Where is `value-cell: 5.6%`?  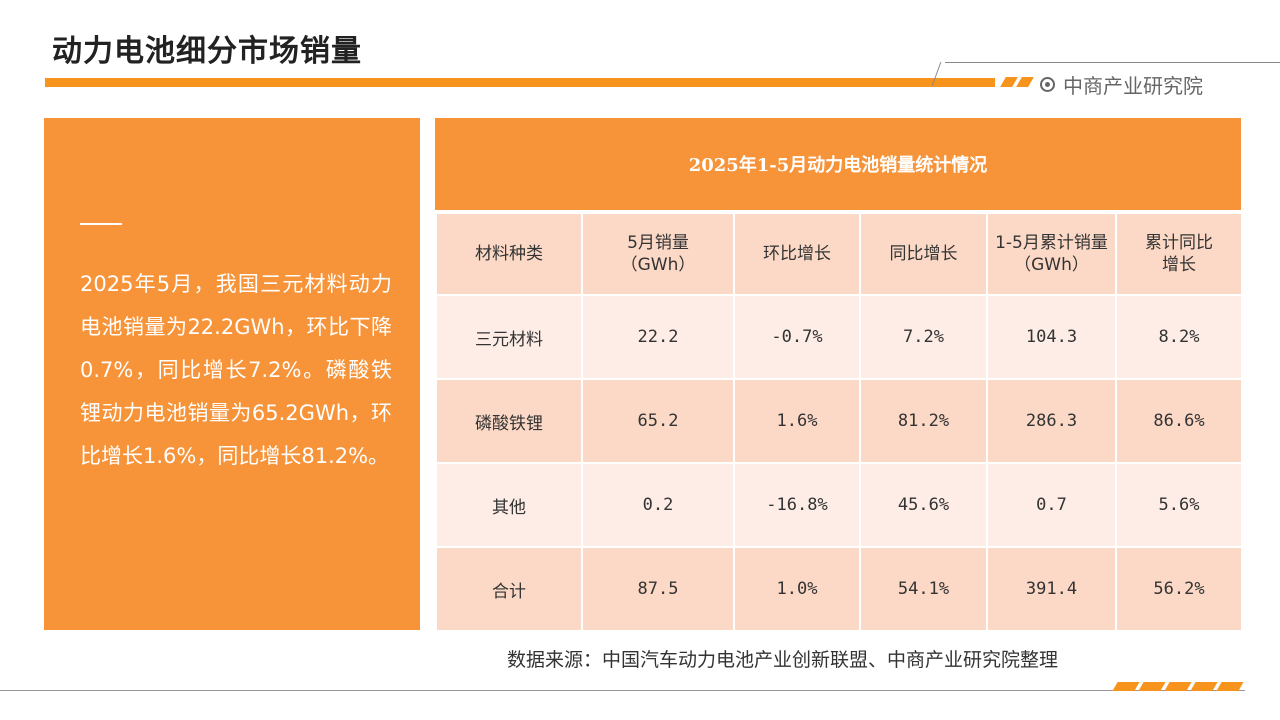
value-cell: 5.6% is located at coordinates (1179, 504).